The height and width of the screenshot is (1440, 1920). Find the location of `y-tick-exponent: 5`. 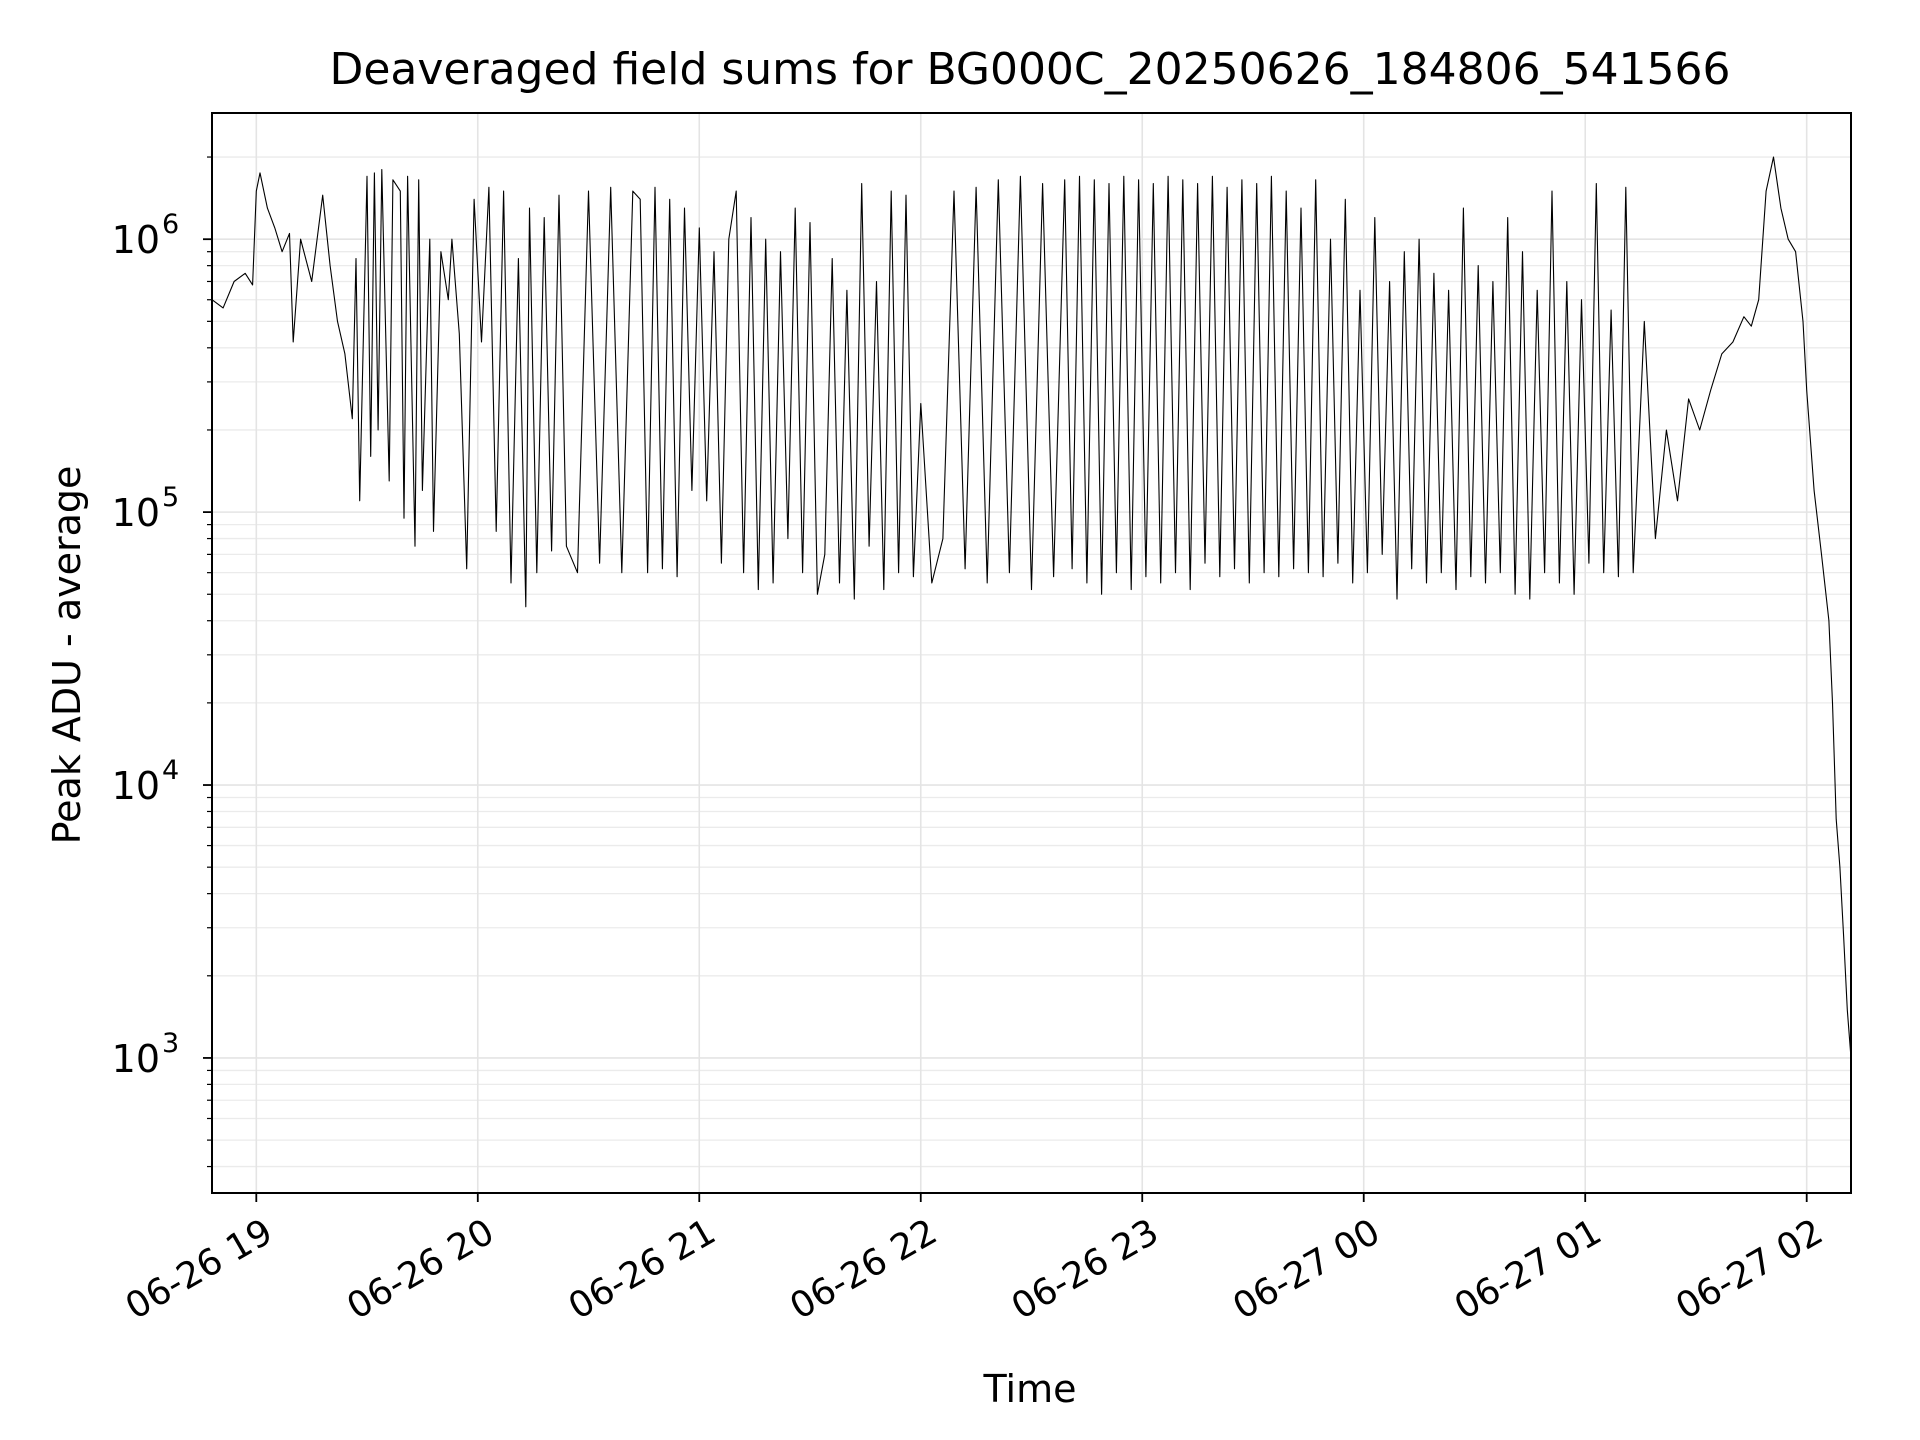

y-tick-exponent: 5 is located at coordinates (170, 497).